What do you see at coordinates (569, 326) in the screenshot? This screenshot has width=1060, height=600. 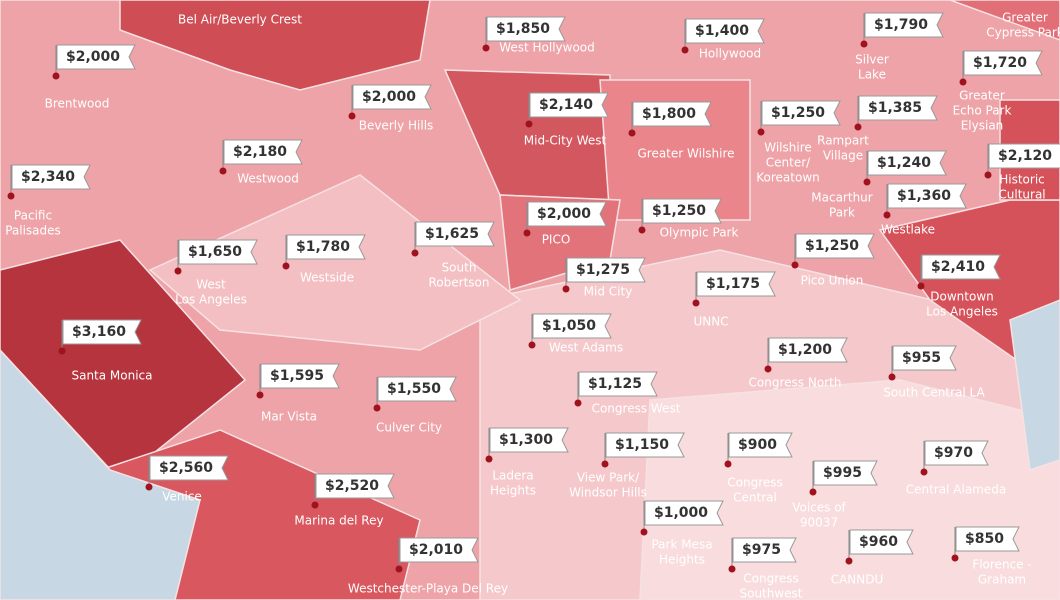 I see `price-label: $1,050` at bounding box center [569, 326].